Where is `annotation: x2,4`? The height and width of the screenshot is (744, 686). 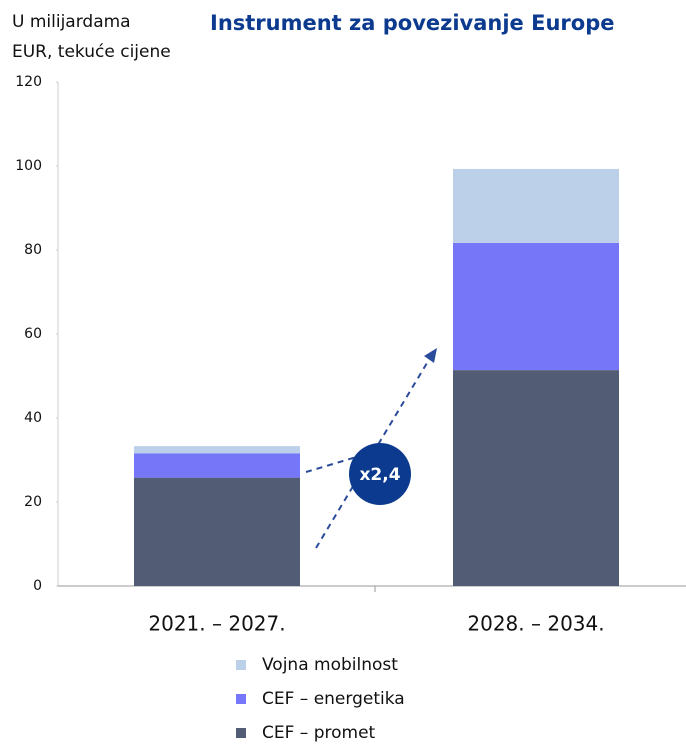 annotation: x2,4 is located at coordinates (379, 475).